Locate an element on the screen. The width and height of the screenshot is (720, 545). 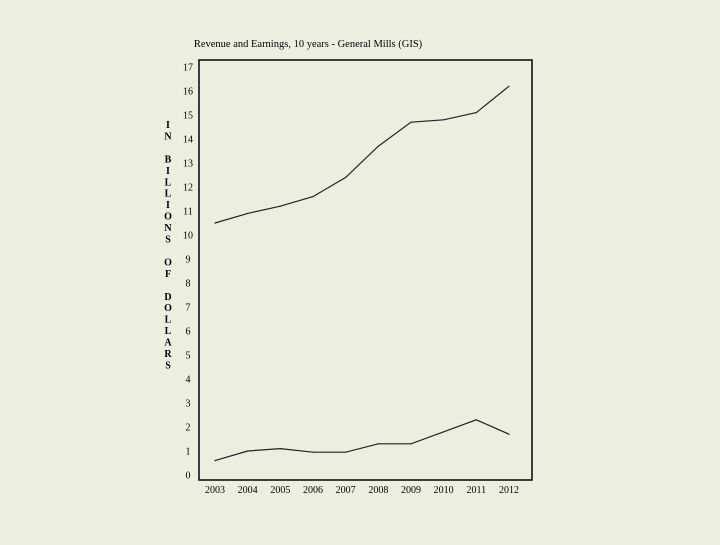
y-tick-label: 14 is located at coordinates (188, 140).